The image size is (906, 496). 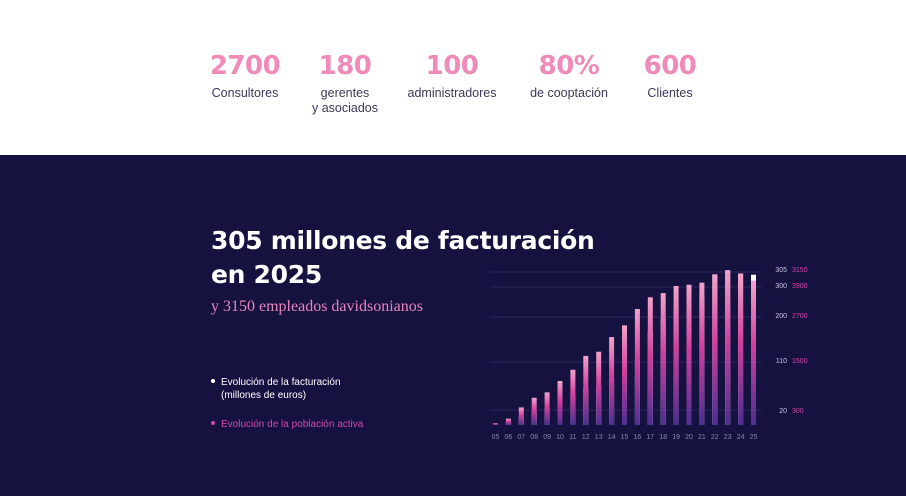 I want to click on stat-cooptacion: 80% de cooptación, so click(x=569, y=75).